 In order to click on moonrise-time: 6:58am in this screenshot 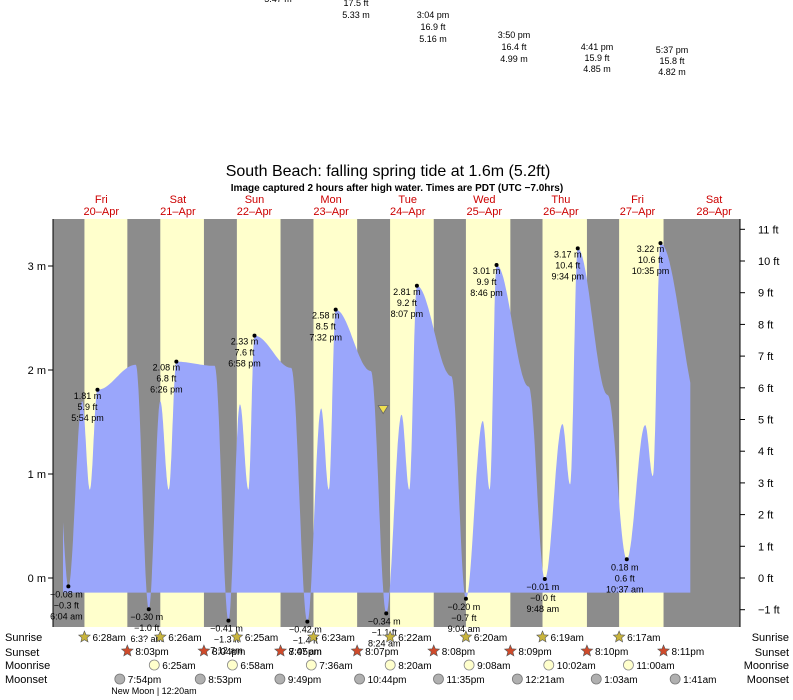, I will do `click(256, 666)`.